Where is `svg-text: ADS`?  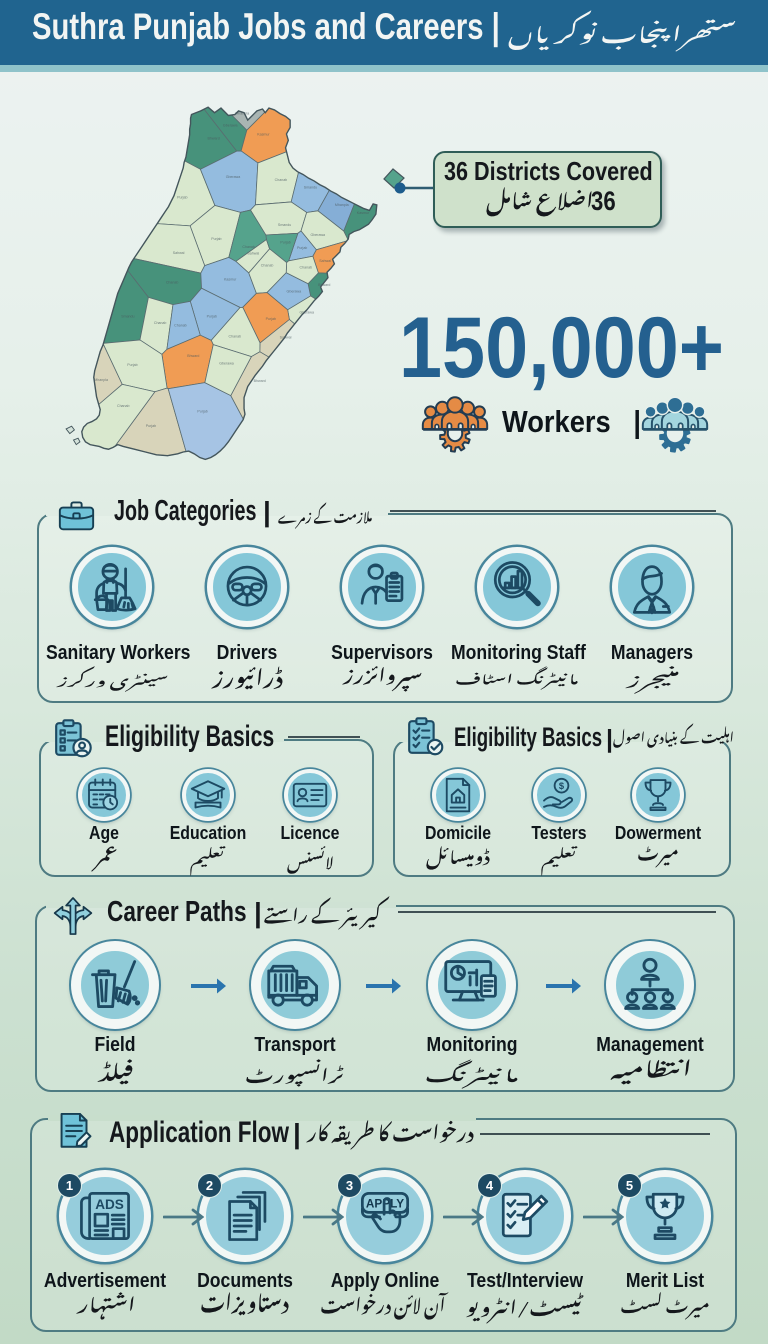 svg-text: ADS is located at coordinates (109, 1204).